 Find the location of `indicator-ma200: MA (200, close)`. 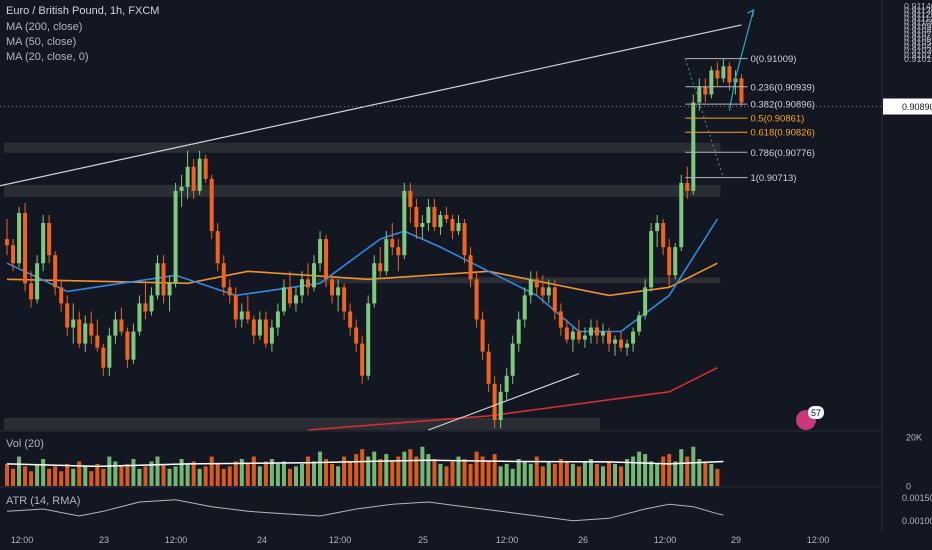

indicator-ma200: MA (200, close) is located at coordinates (44, 27).